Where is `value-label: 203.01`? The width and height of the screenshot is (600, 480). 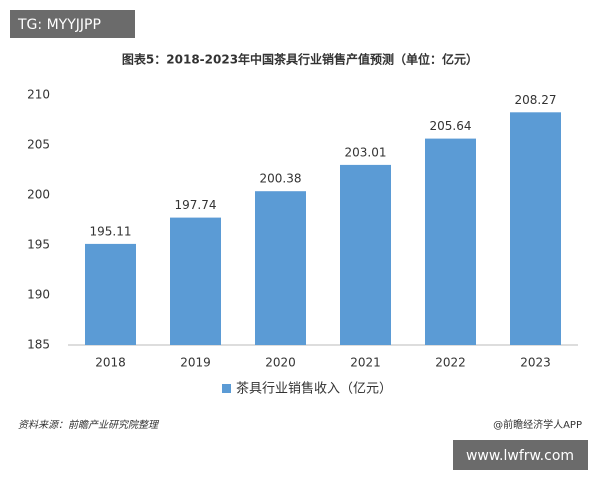
value-label: 203.01 is located at coordinates (366, 152).